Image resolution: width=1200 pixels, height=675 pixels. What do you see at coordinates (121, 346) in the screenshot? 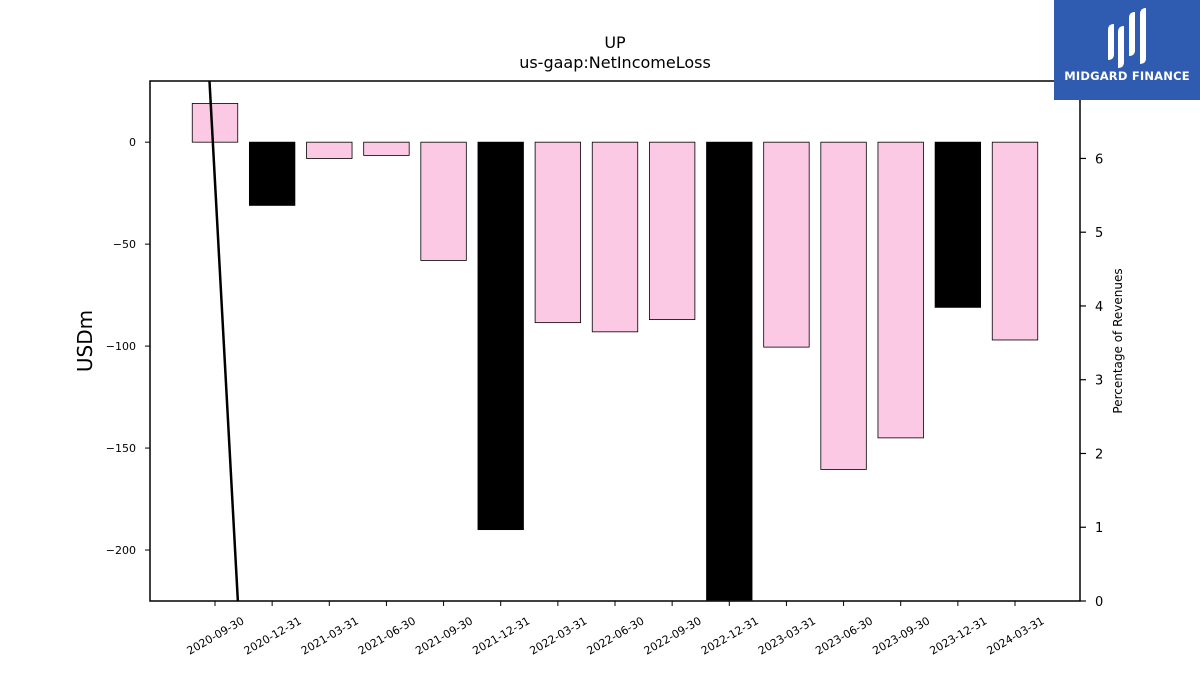
I see `y-tick-label: −100` at bounding box center [121, 346].